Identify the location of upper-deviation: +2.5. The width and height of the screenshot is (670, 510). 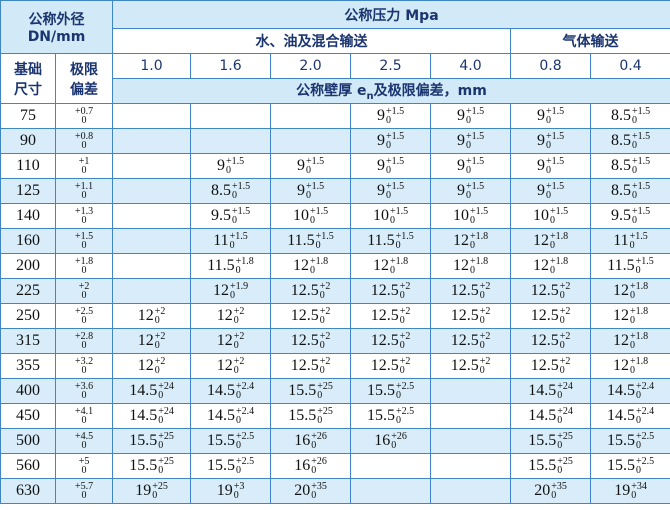
(245, 462).